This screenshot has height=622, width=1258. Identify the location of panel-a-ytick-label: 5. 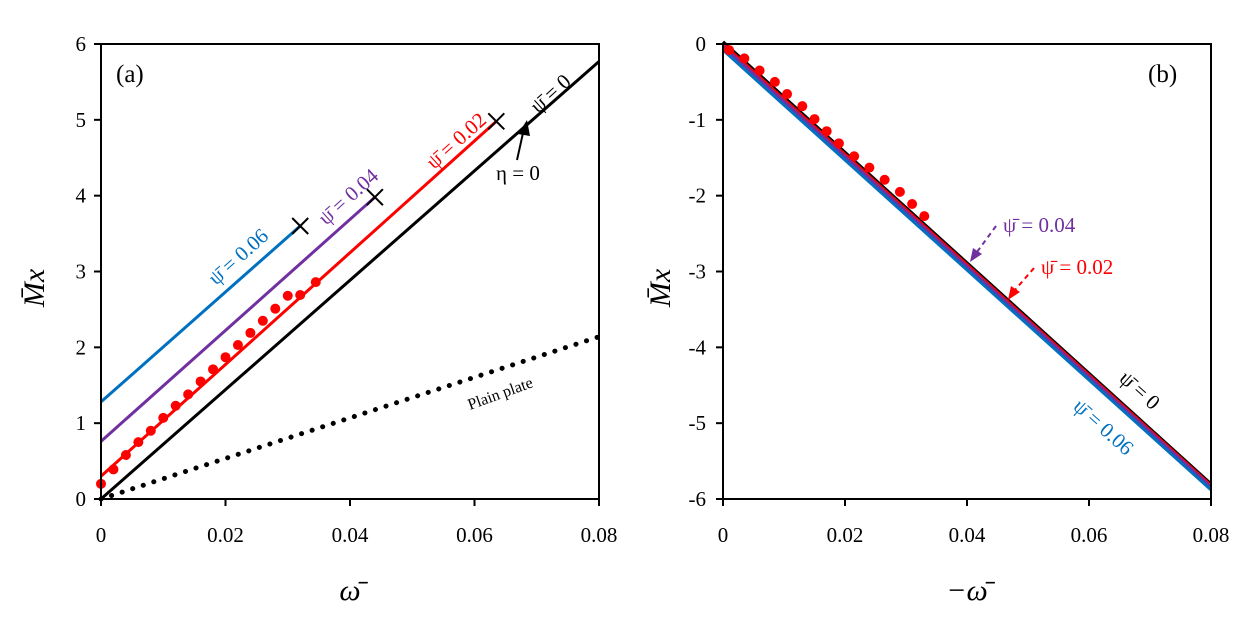
(81, 120).